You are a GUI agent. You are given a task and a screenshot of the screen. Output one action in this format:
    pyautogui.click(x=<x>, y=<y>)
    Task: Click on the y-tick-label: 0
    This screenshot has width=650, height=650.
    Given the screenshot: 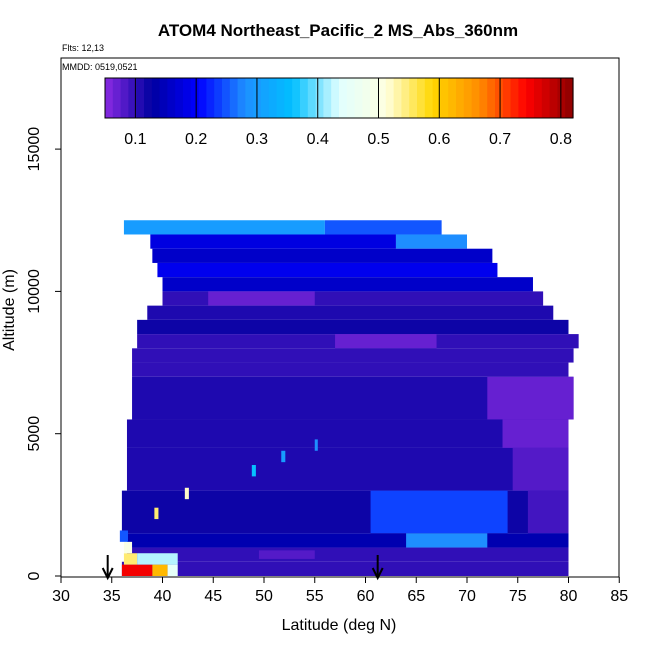 What is the action you would take?
    pyautogui.click(x=34, y=575)
    